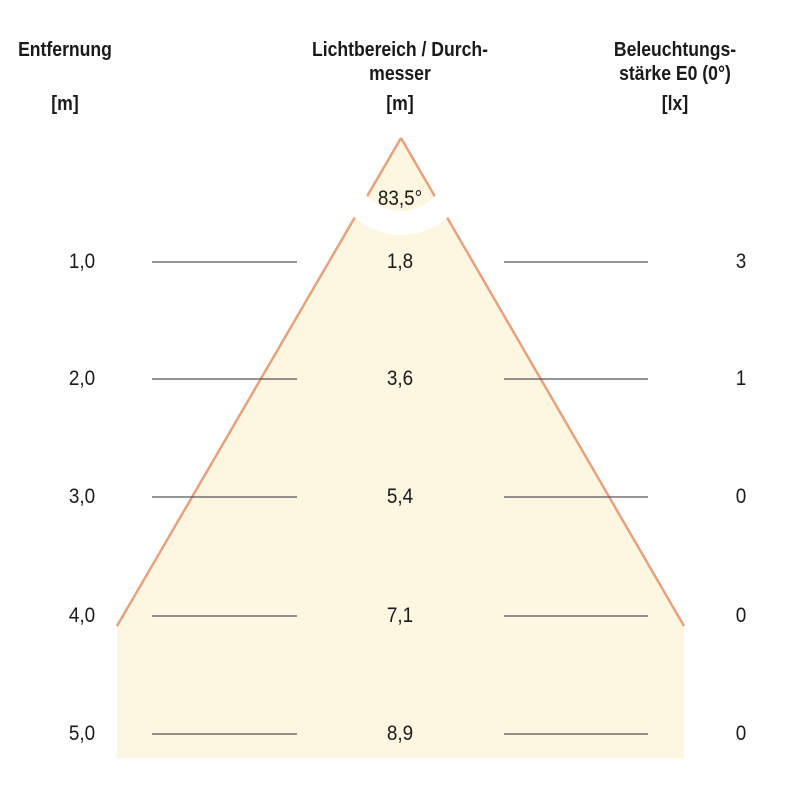 Image resolution: width=800 pixels, height=800 pixels. Describe the element at coordinates (675, 50) in the screenshot. I see `header-illuminance-label: Beleuchtungs-` at that location.